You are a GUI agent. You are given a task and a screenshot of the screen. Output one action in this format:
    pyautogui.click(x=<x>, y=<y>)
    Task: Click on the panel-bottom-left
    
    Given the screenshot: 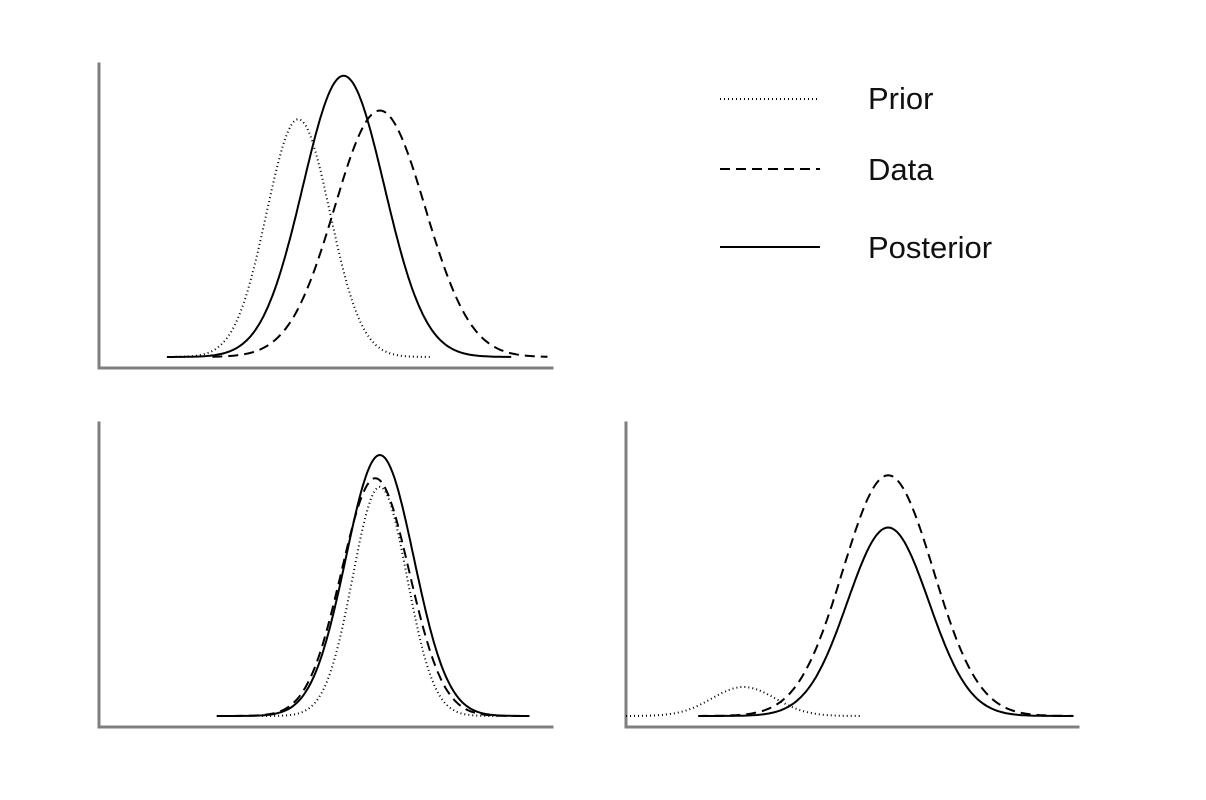 What is the action you would take?
    pyautogui.click(x=325, y=575)
    